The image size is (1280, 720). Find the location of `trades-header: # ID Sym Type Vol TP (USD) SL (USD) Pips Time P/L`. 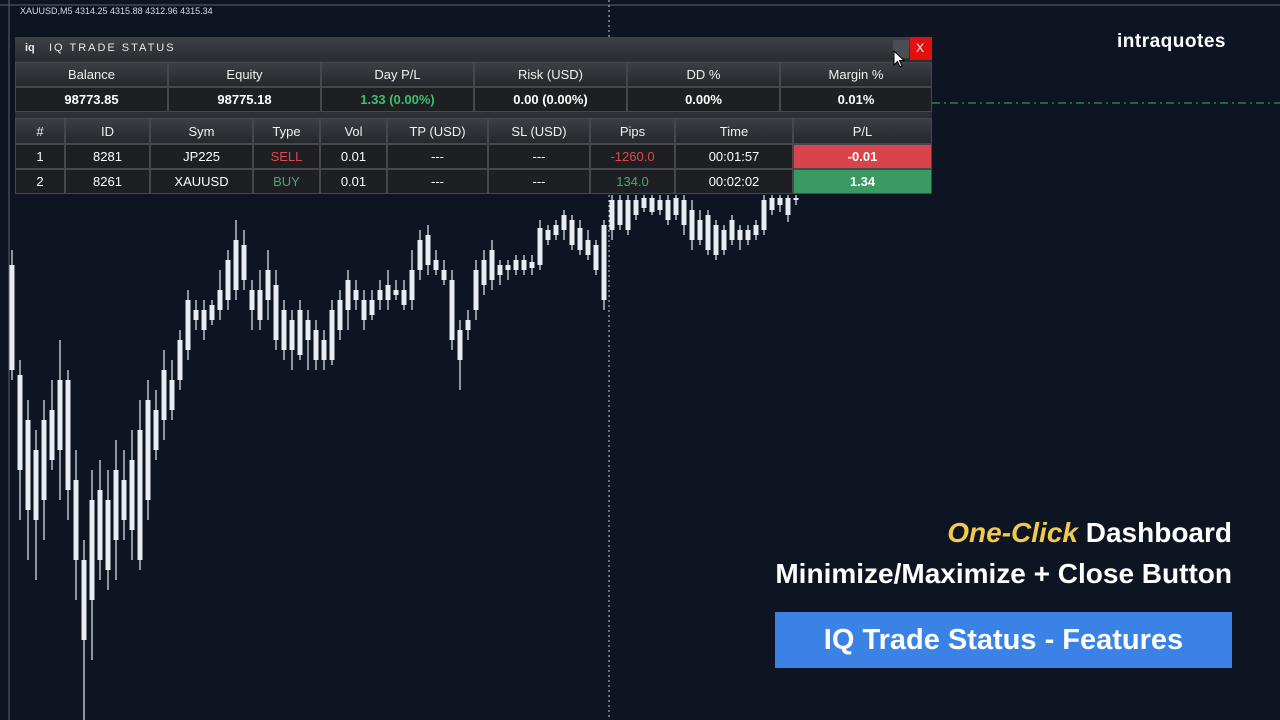

trades-header: # ID Sym Type Vol TP (USD) SL (USD) Pips Time P/L is located at coordinates (473, 131).